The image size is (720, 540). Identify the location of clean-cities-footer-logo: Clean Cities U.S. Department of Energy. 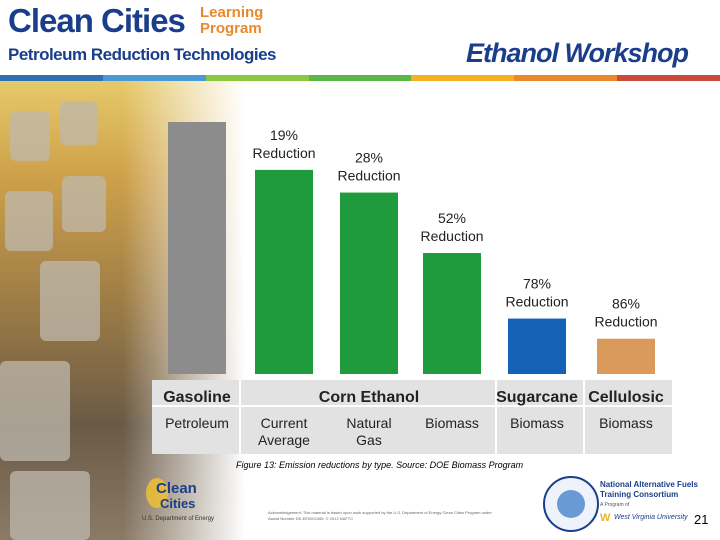
(184, 500).